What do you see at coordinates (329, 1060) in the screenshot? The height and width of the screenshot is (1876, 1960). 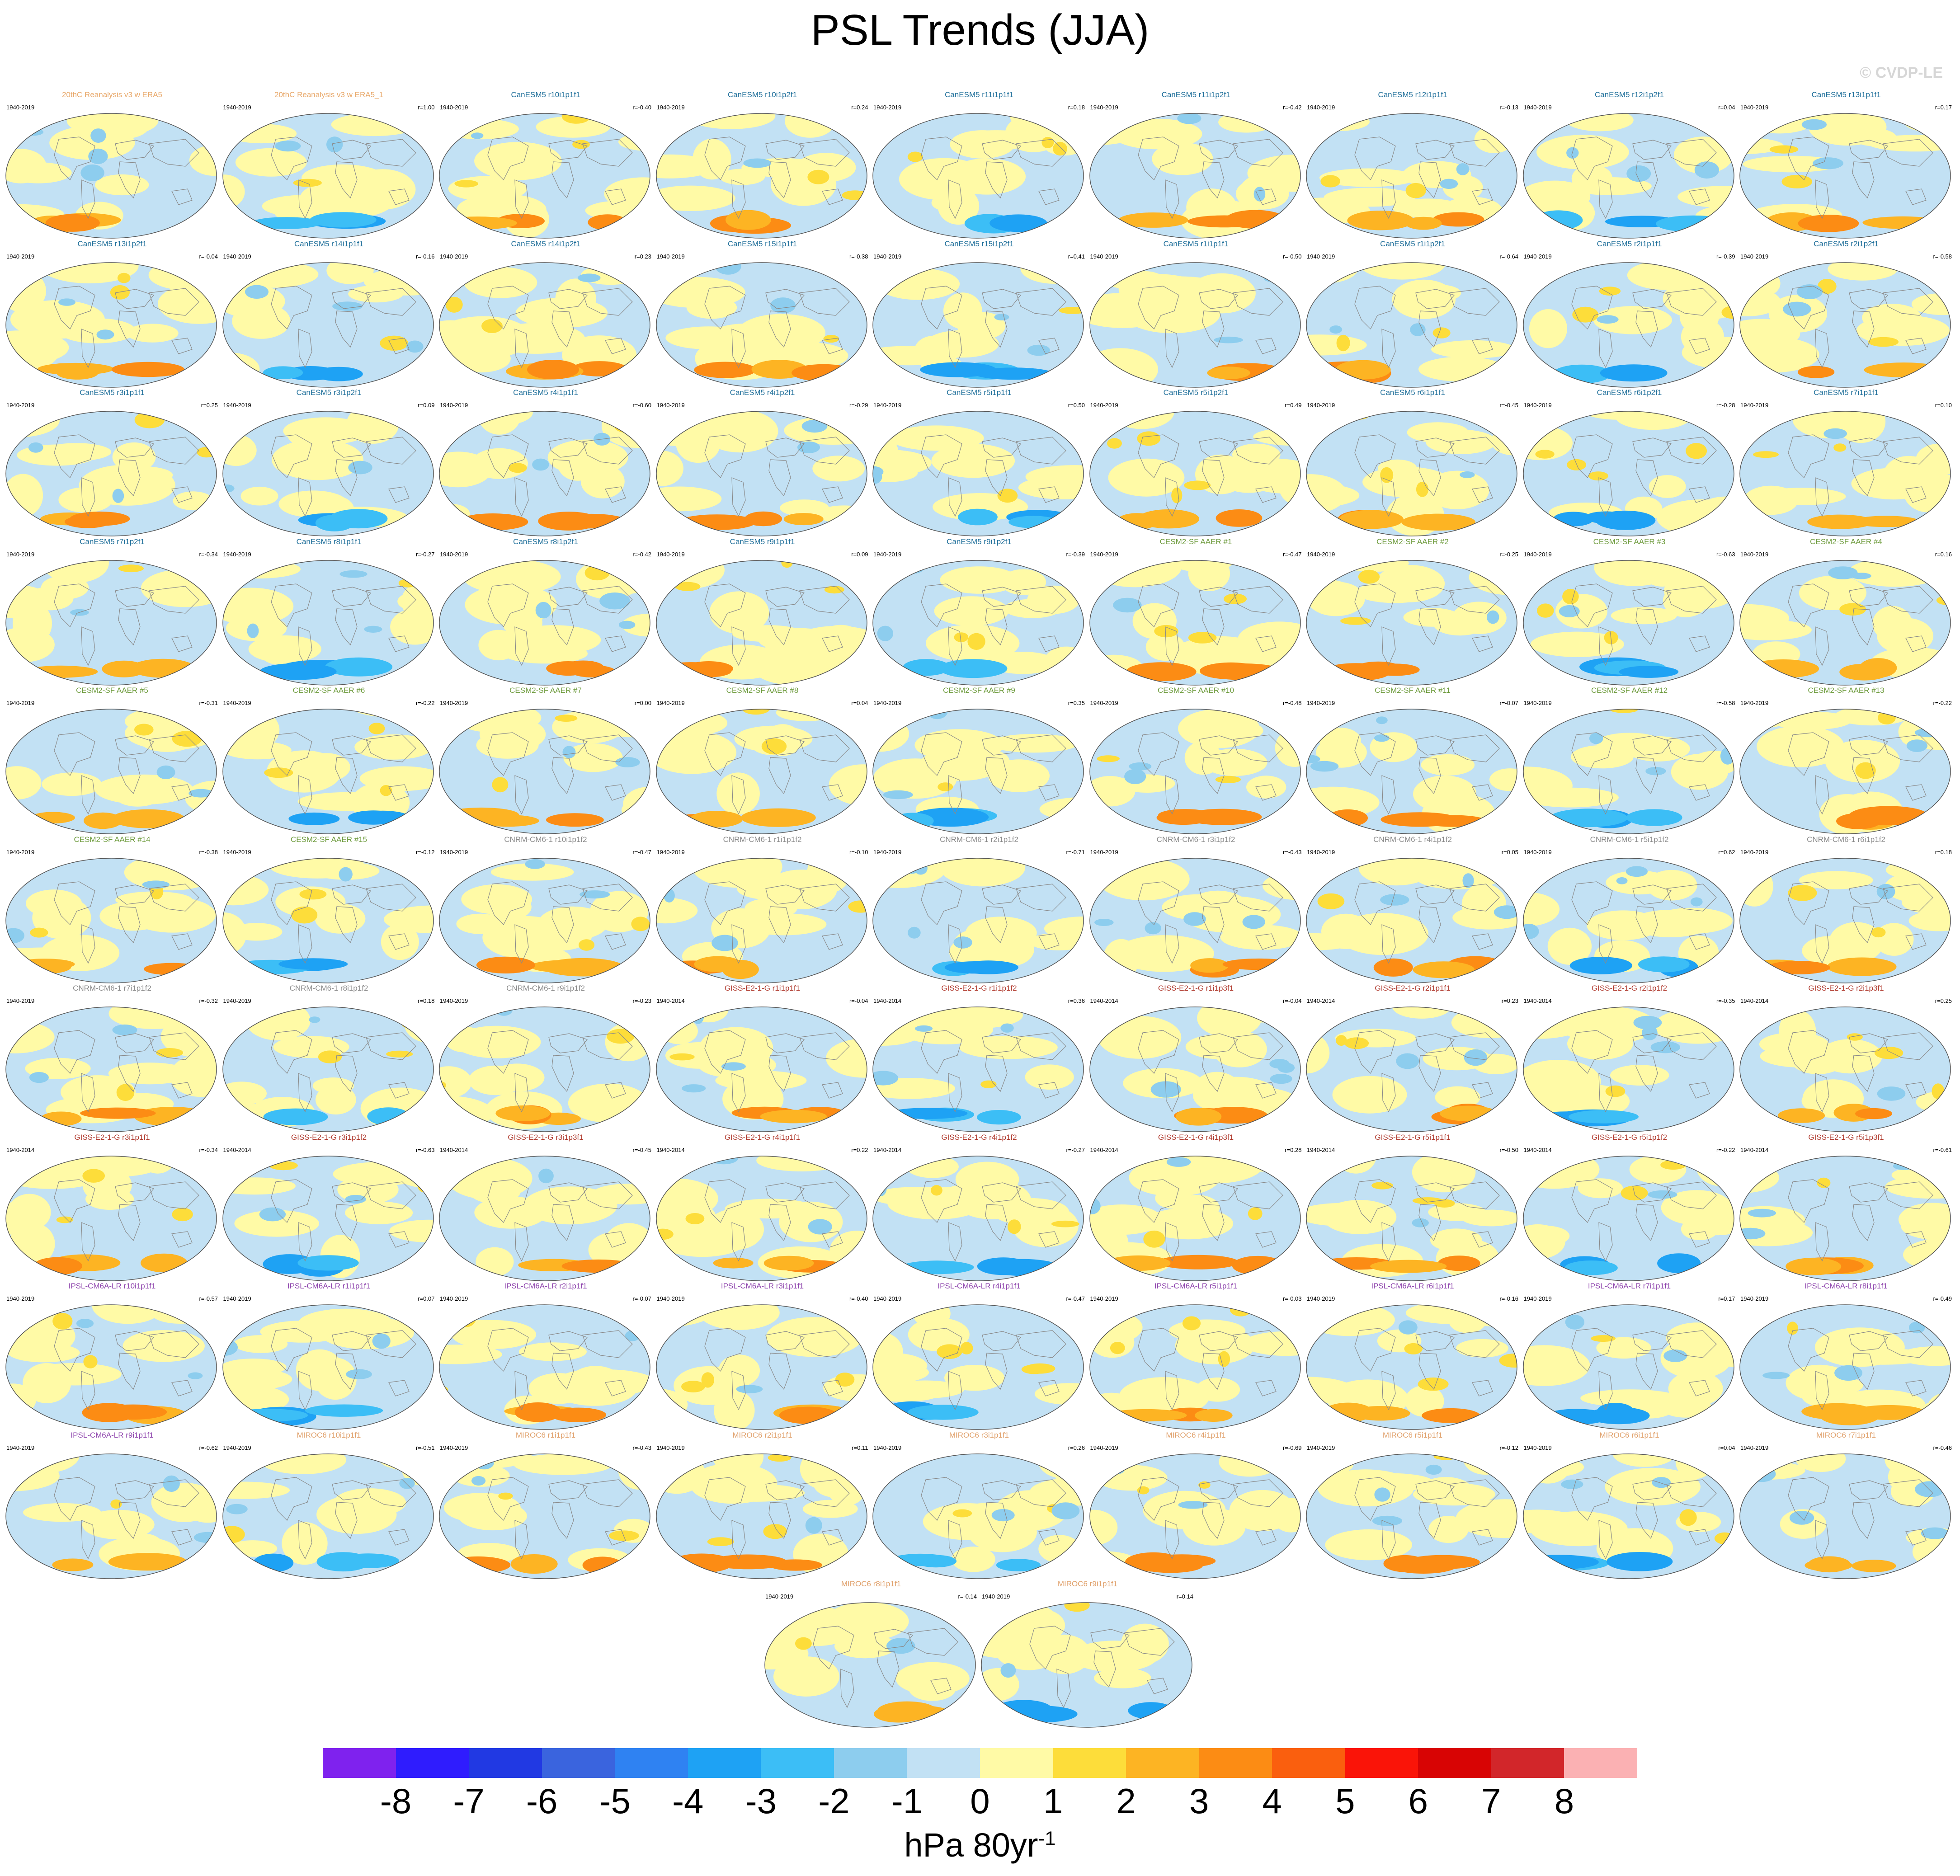 I see `map-panel: CNRM-CM6-1 r8i1p1f2 1940-2019 r=0.18` at bounding box center [329, 1060].